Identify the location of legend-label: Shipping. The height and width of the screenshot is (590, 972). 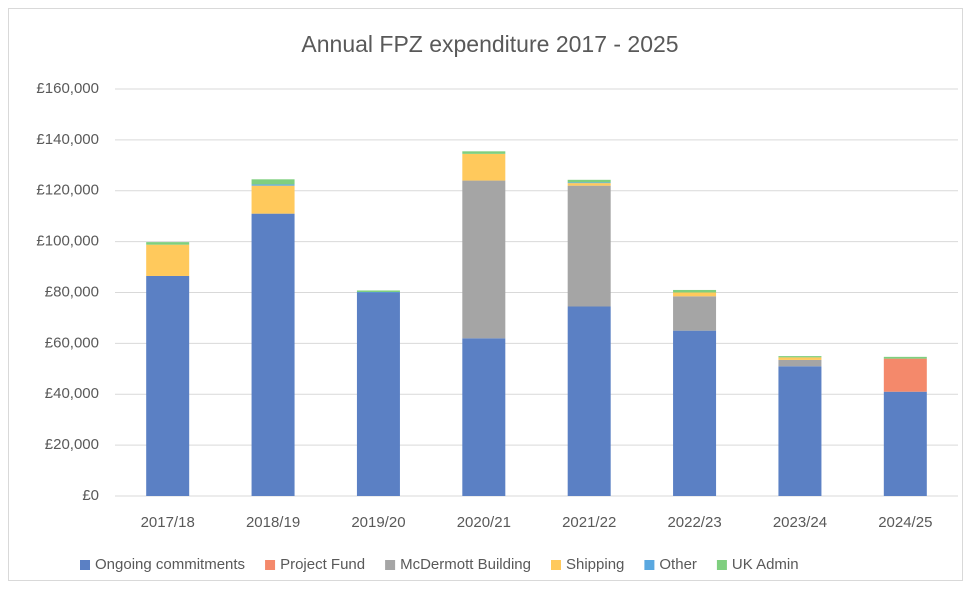
(595, 564).